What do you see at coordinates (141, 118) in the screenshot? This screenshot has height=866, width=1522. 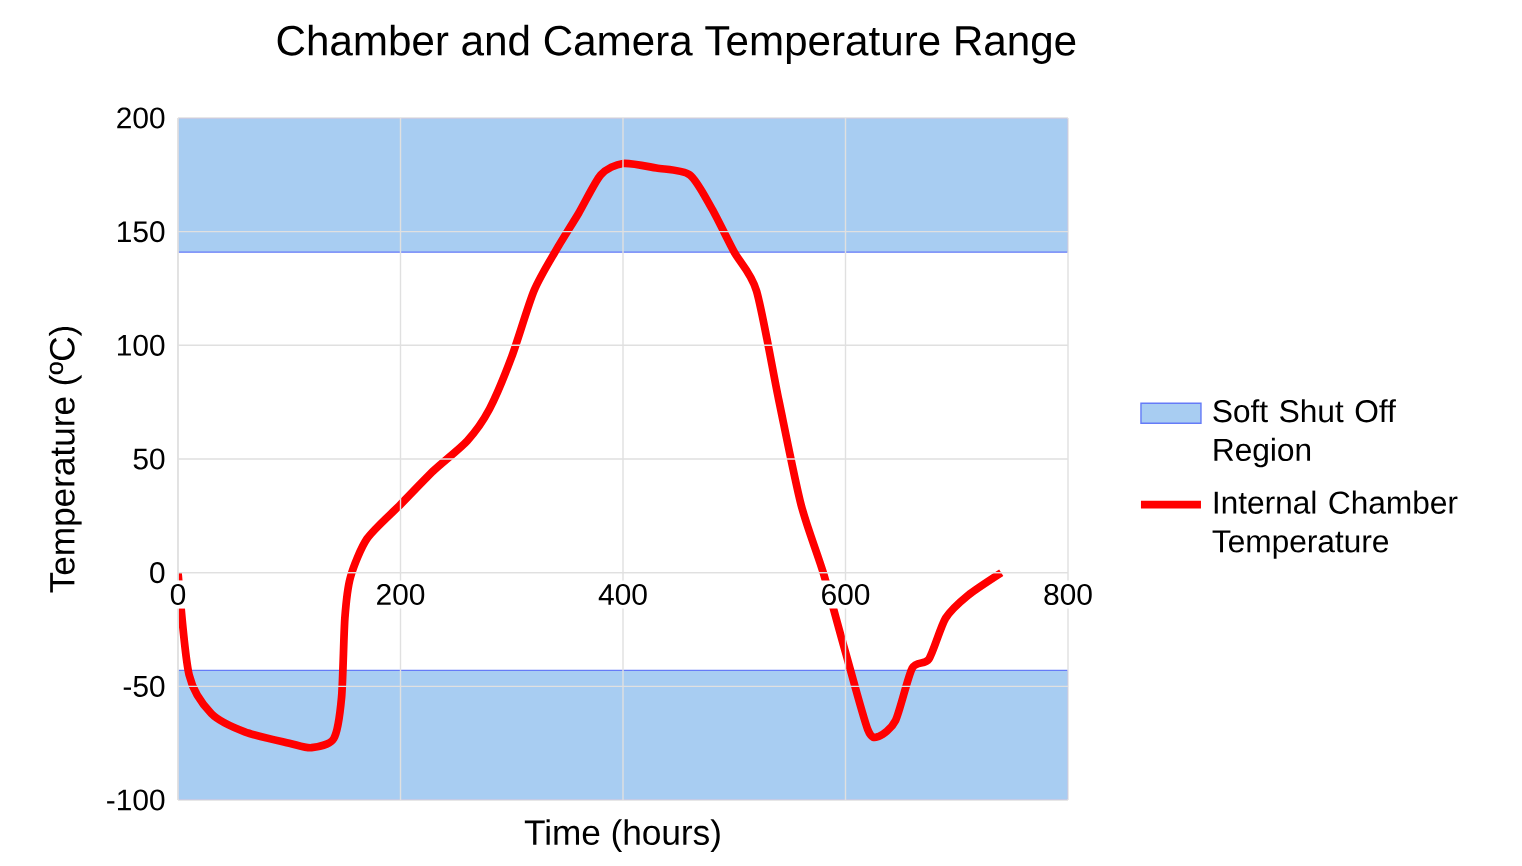 I see `y-tick-label: 200` at bounding box center [141, 118].